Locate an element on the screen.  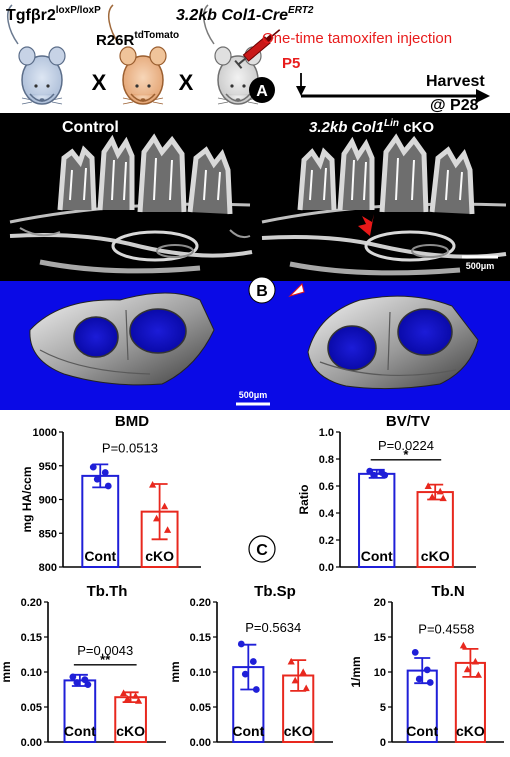
y-tick-label: 0.8 is located at coordinates (326, 460).